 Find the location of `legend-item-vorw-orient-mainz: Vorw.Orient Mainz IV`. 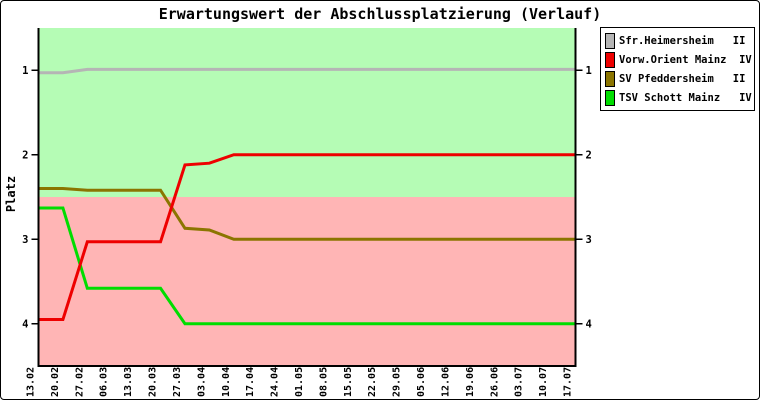

legend-item-vorw-orient-mainz: Vorw.Orient Mainz IV is located at coordinates (679, 59).